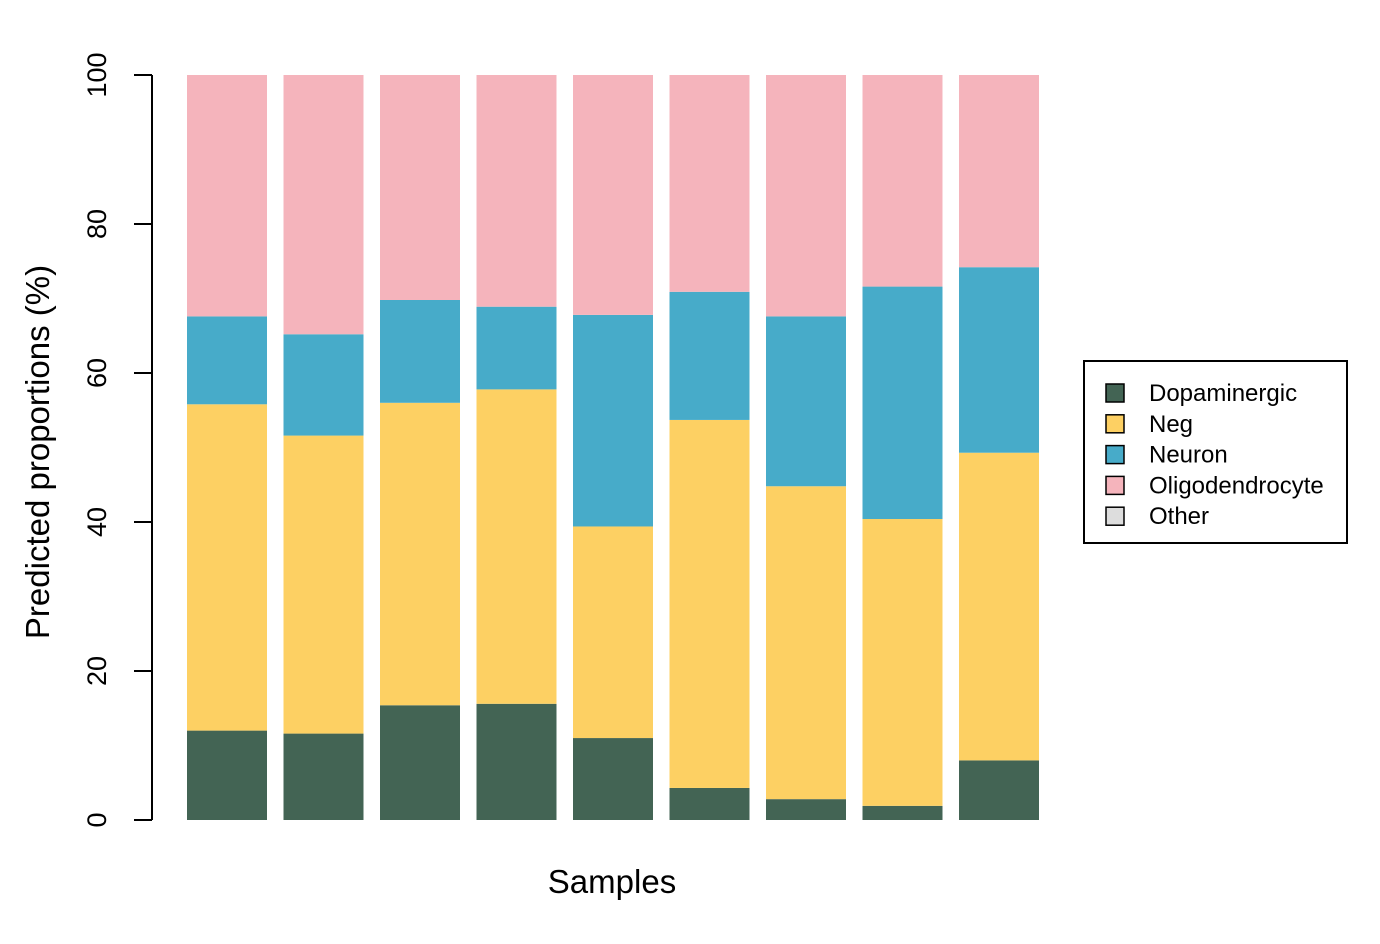  Describe the element at coordinates (37, 452) in the screenshot. I see `y-axis-title: Predicted proportions (%)` at that location.